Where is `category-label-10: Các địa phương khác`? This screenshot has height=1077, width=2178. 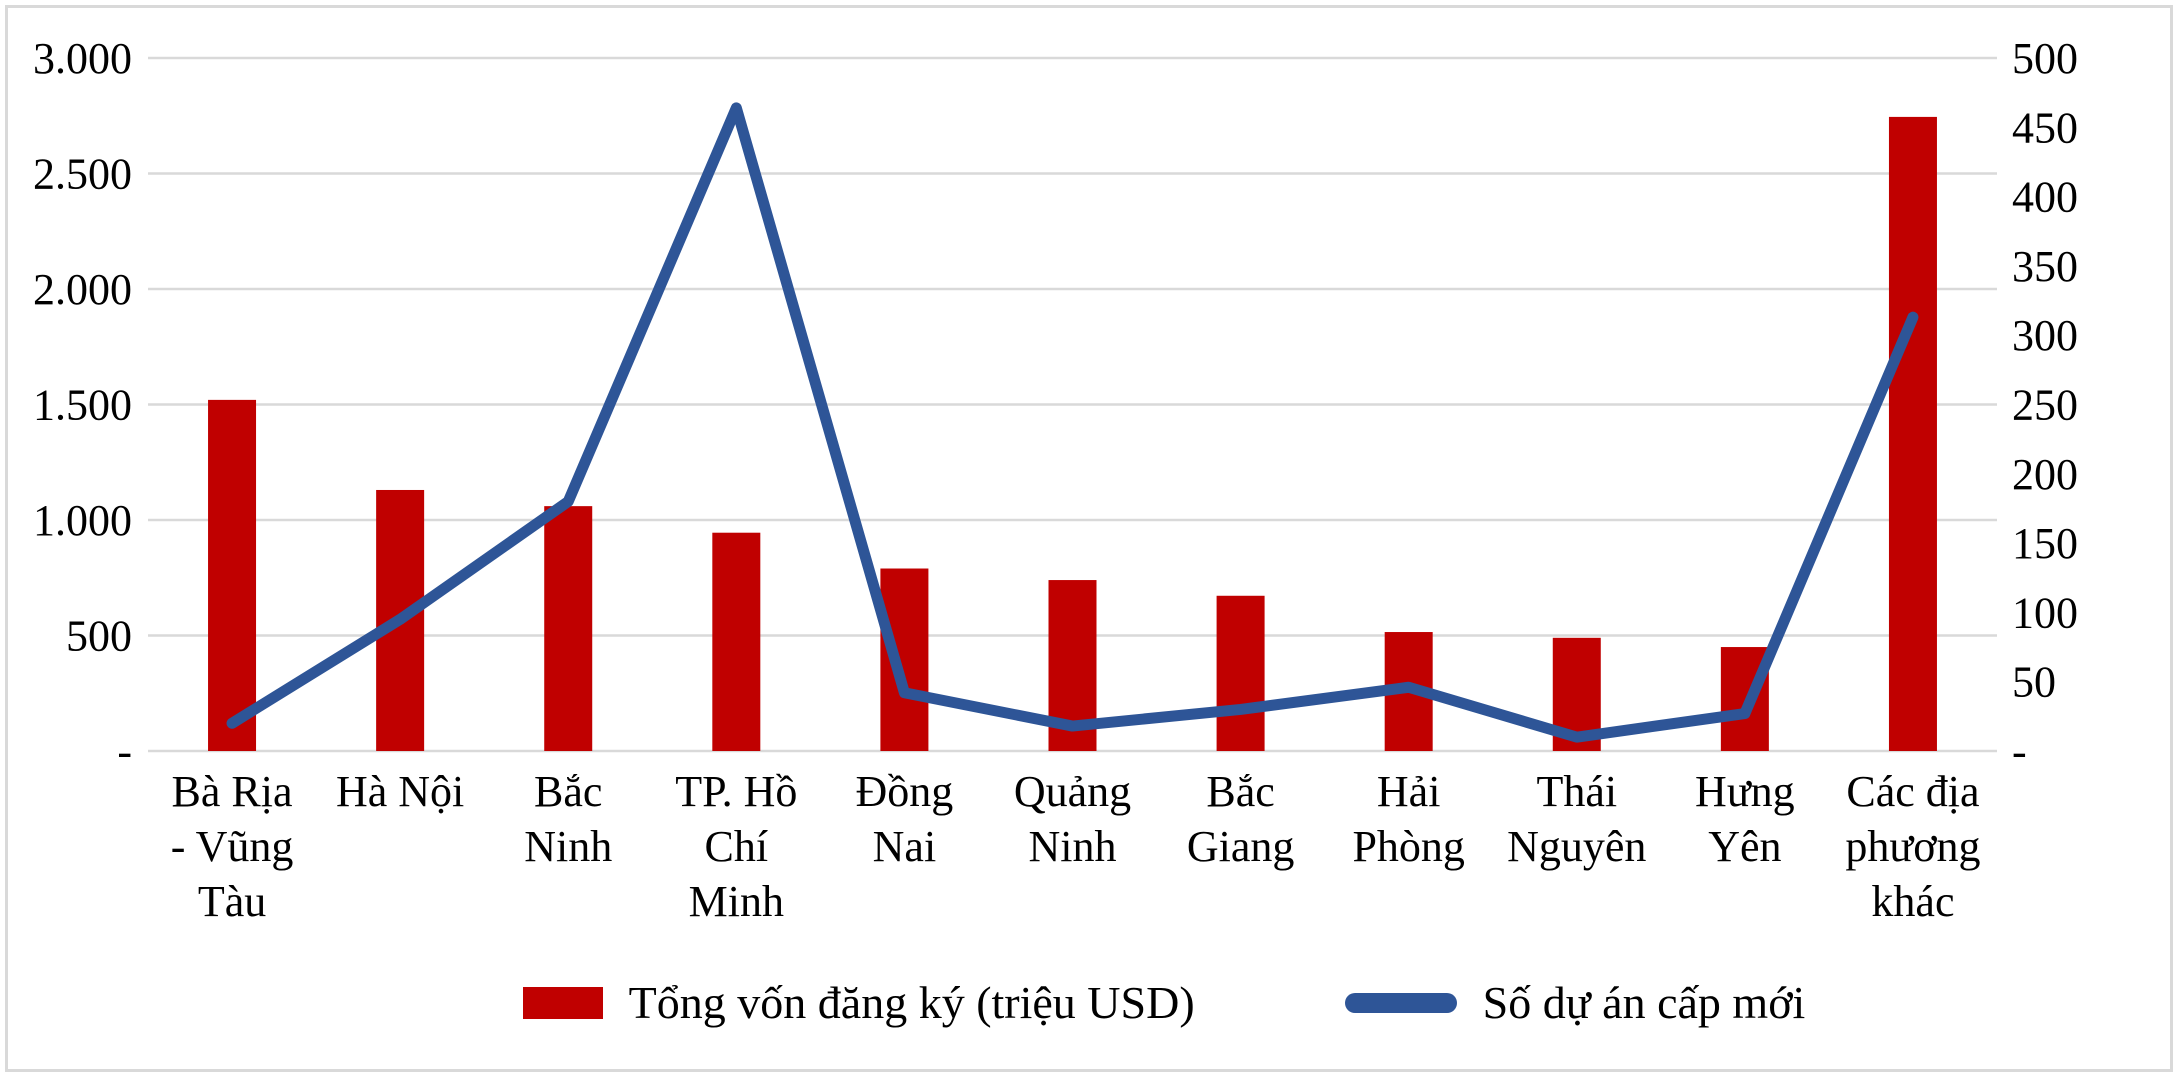
category-label-10: Các địa phương khác is located at coordinates (1912, 846).